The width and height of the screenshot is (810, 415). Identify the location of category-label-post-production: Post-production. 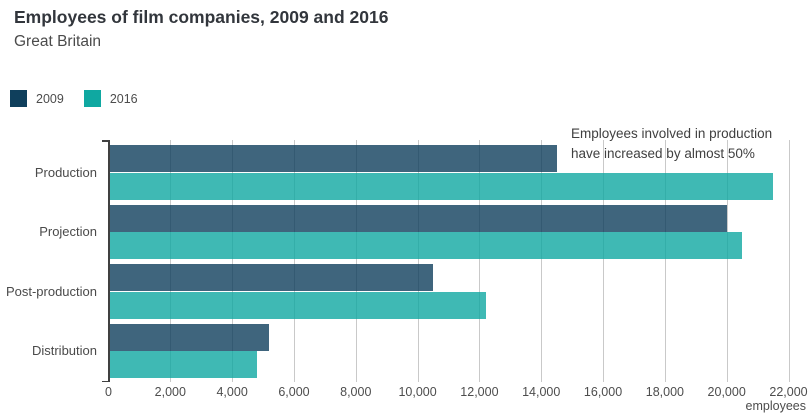
(51, 291).